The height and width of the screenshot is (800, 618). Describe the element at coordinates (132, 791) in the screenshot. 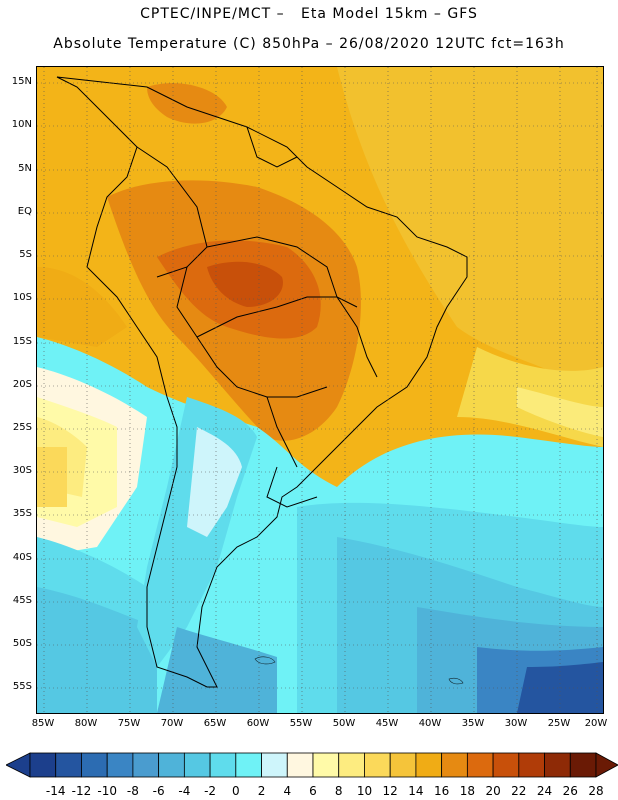

I see `colorbar-label: -8` at that location.